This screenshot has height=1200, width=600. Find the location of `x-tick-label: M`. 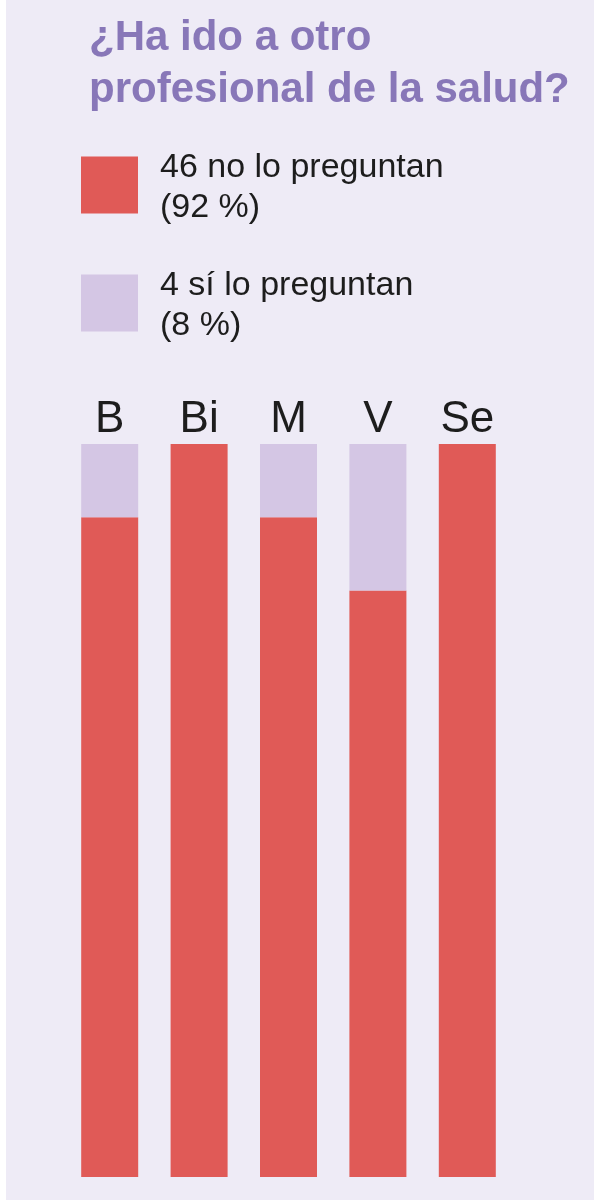

x-tick-label: M is located at coordinates (288, 416).